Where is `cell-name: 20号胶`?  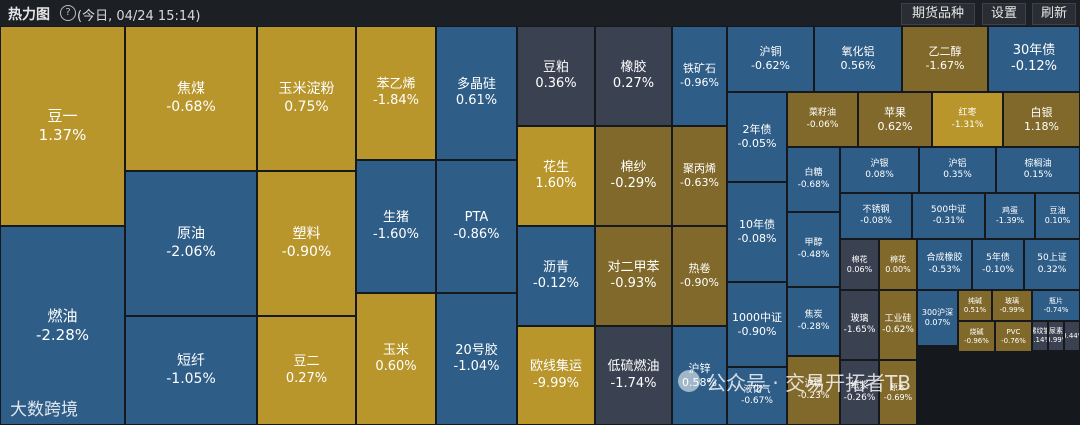 cell-name: 20号胶 is located at coordinates (476, 350).